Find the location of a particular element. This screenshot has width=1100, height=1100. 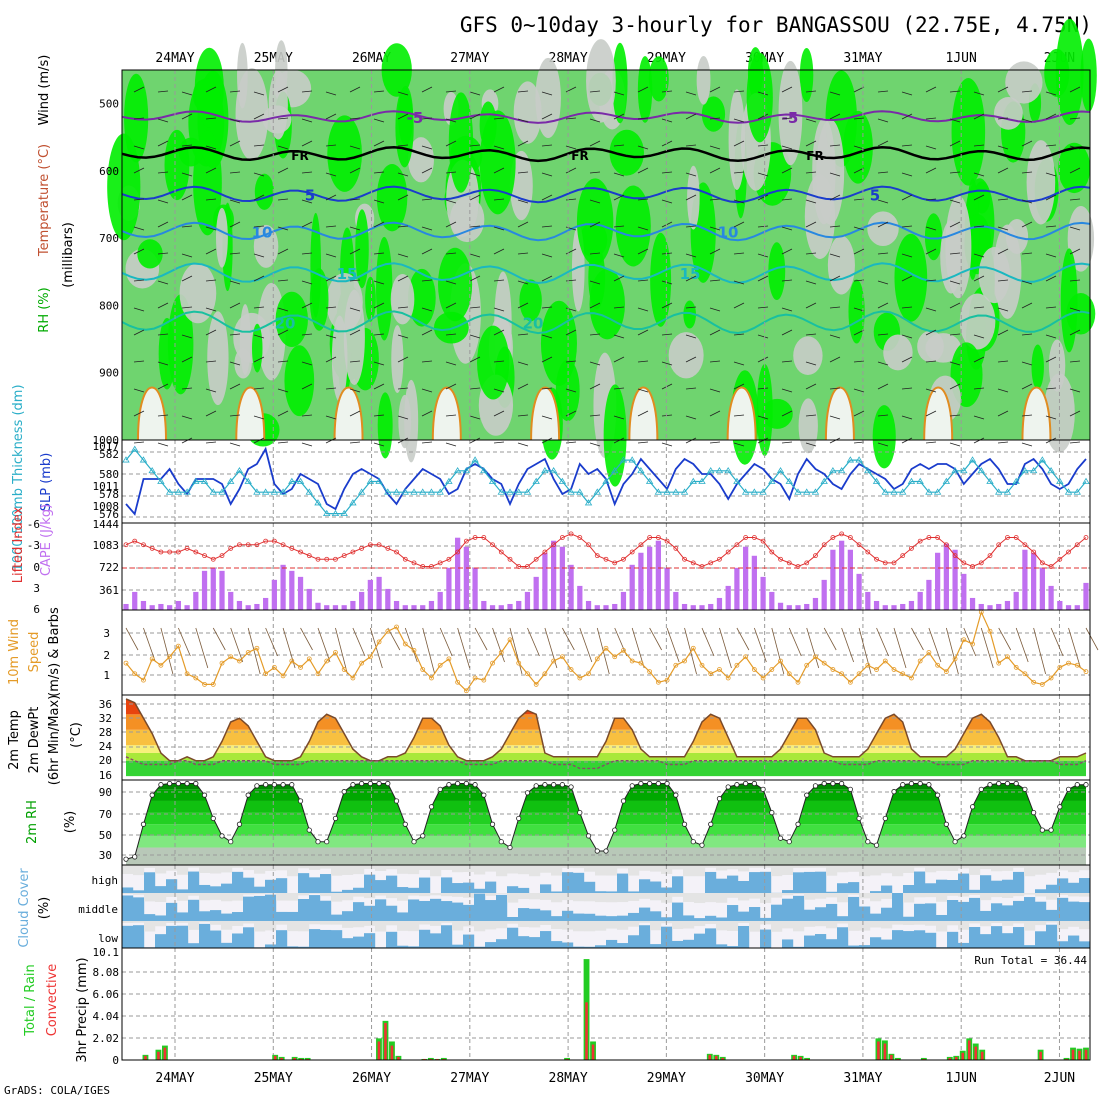

rh-band is located at coordinates (606, 795).